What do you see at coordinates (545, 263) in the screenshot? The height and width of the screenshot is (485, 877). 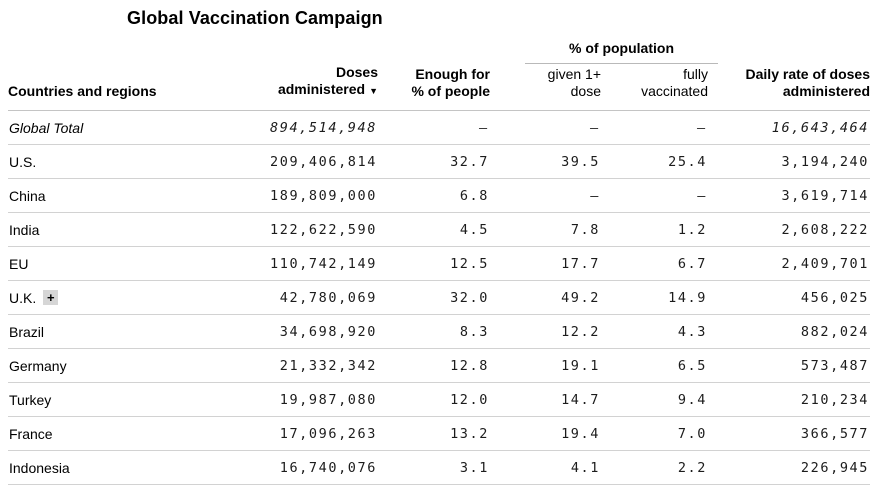 I see `given-1plus-dose-cell: 17.7` at bounding box center [545, 263].